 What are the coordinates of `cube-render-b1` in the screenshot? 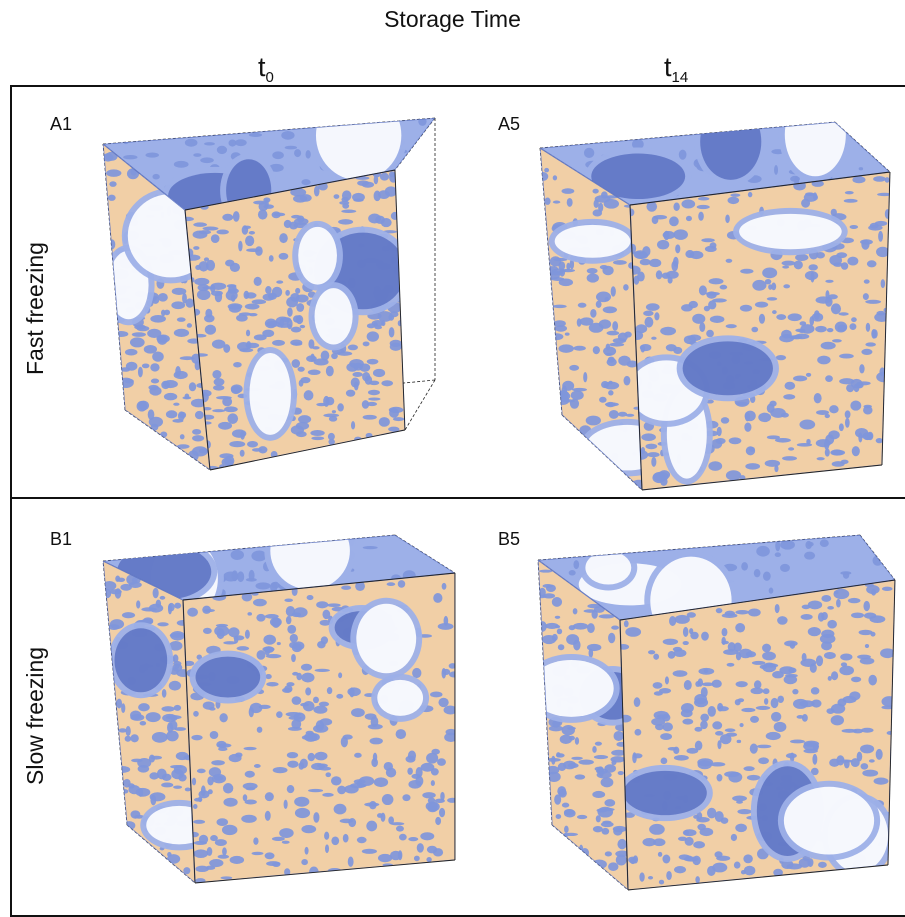 It's located at (279, 709).